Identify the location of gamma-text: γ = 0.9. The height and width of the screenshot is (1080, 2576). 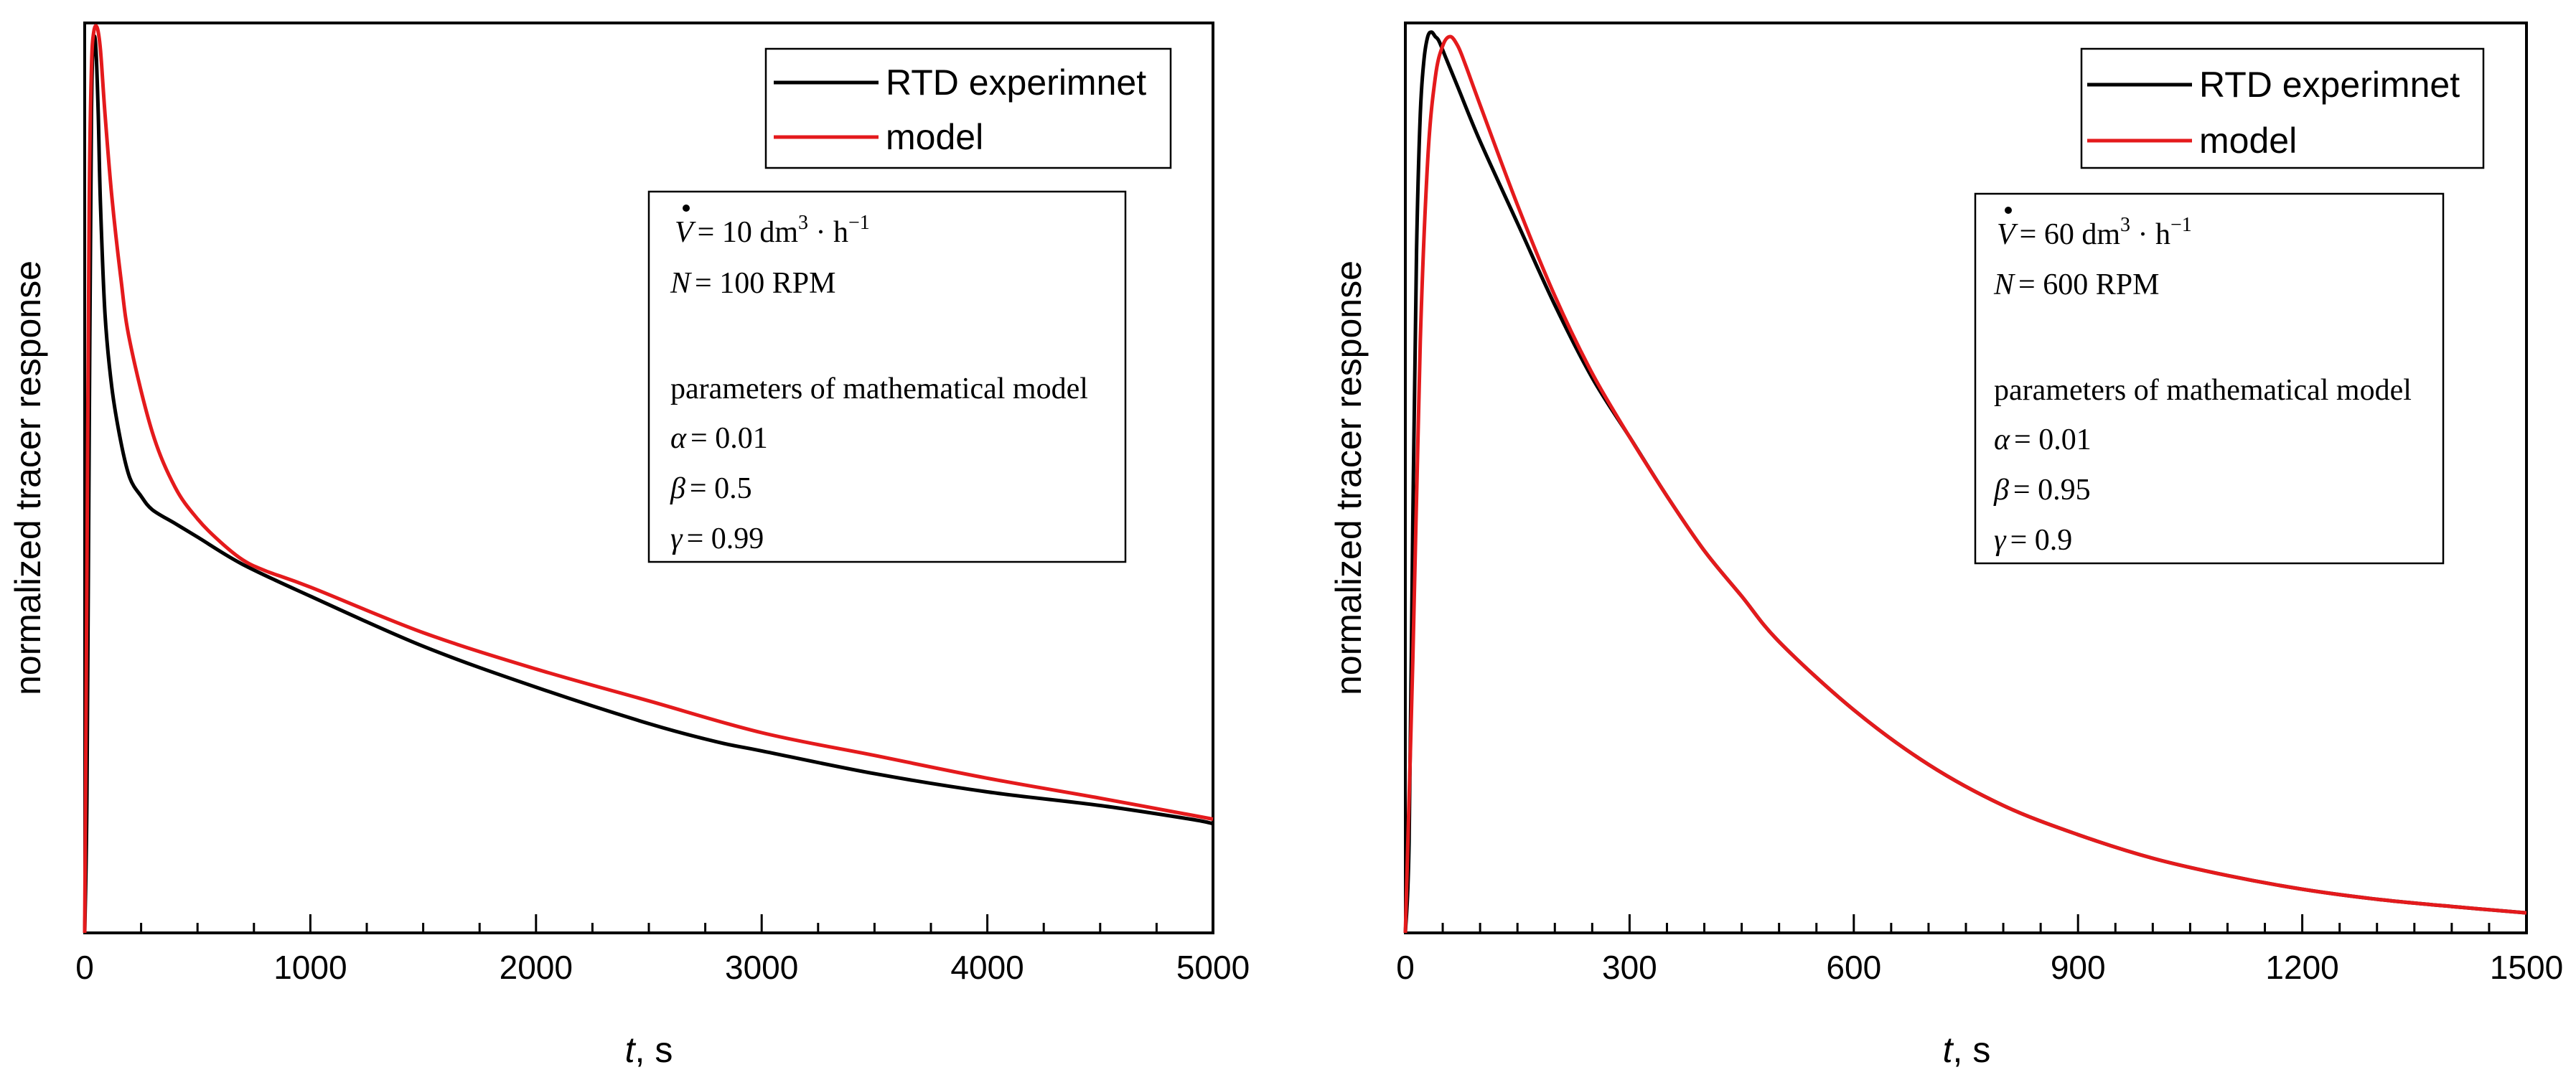
(2033, 541).